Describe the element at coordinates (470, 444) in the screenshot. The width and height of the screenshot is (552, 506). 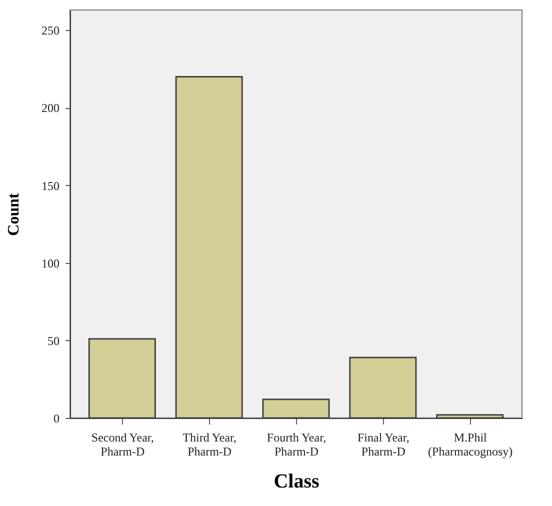
I see `x-tick-label: M.Phil (Pharmacognosy)` at that location.